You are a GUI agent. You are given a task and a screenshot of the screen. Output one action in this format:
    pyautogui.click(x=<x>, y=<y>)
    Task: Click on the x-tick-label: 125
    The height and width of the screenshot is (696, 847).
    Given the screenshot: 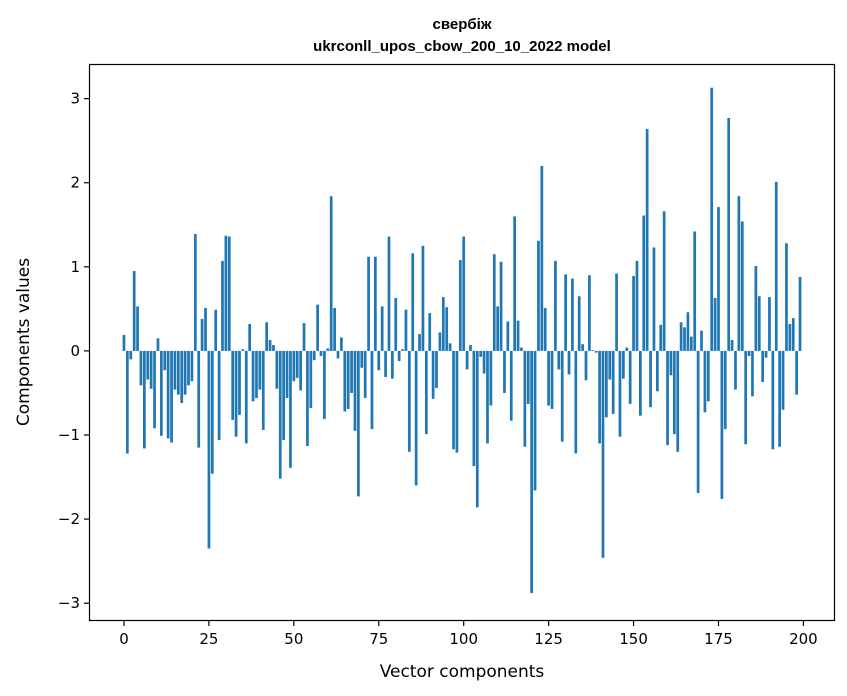 What is the action you would take?
    pyautogui.click(x=548, y=639)
    